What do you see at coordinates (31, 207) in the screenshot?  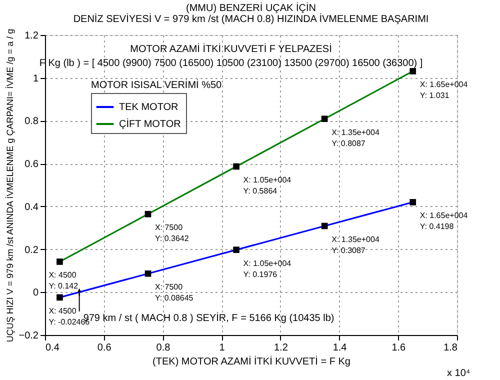 I see `y-tick-label: 0.4` at bounding box center [31, 207].